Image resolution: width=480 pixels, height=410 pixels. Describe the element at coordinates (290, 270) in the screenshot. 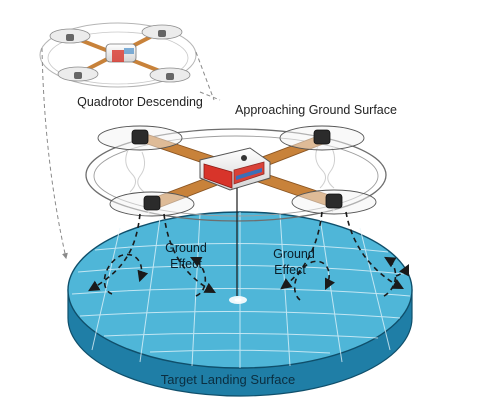

I see `ground-effect-right-line2: Effect` at that location.